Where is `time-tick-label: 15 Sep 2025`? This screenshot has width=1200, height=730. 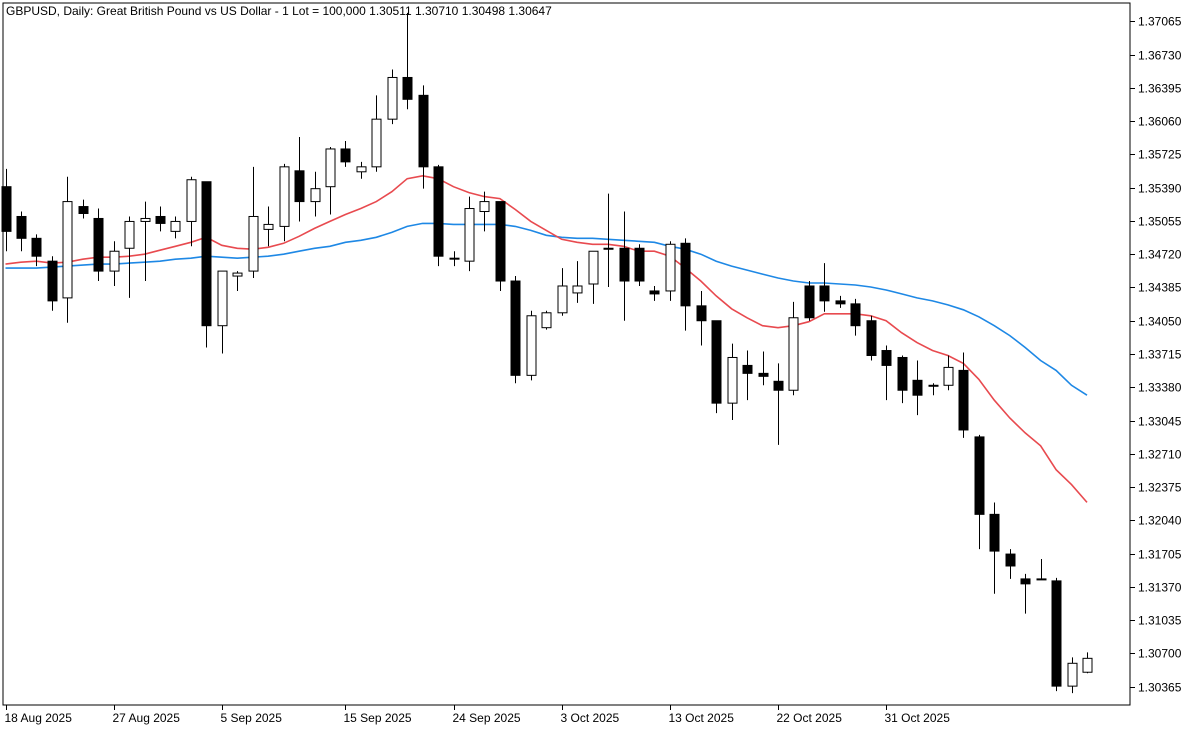 time-tick-label: 15 Sep 2025 is located at coordinates (378, 718).